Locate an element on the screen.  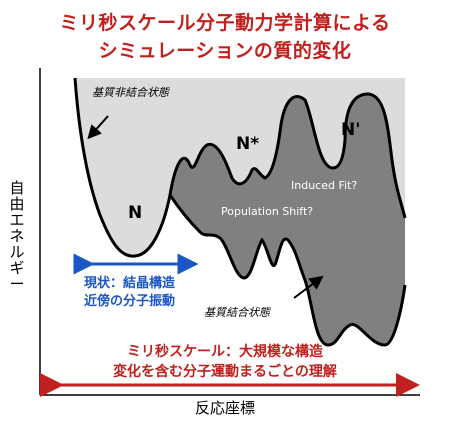
unbound-pointer-arrow is located at coordinates (98, 127).